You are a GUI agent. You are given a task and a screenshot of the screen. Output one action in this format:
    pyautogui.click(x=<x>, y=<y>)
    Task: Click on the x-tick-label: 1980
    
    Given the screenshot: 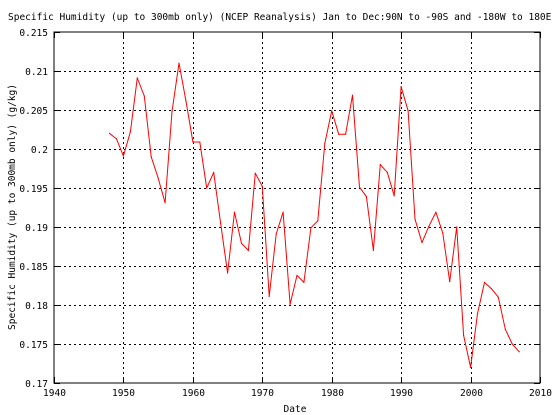 What is the action you would take?
    pyautogui.click(x=332, y=393)
    